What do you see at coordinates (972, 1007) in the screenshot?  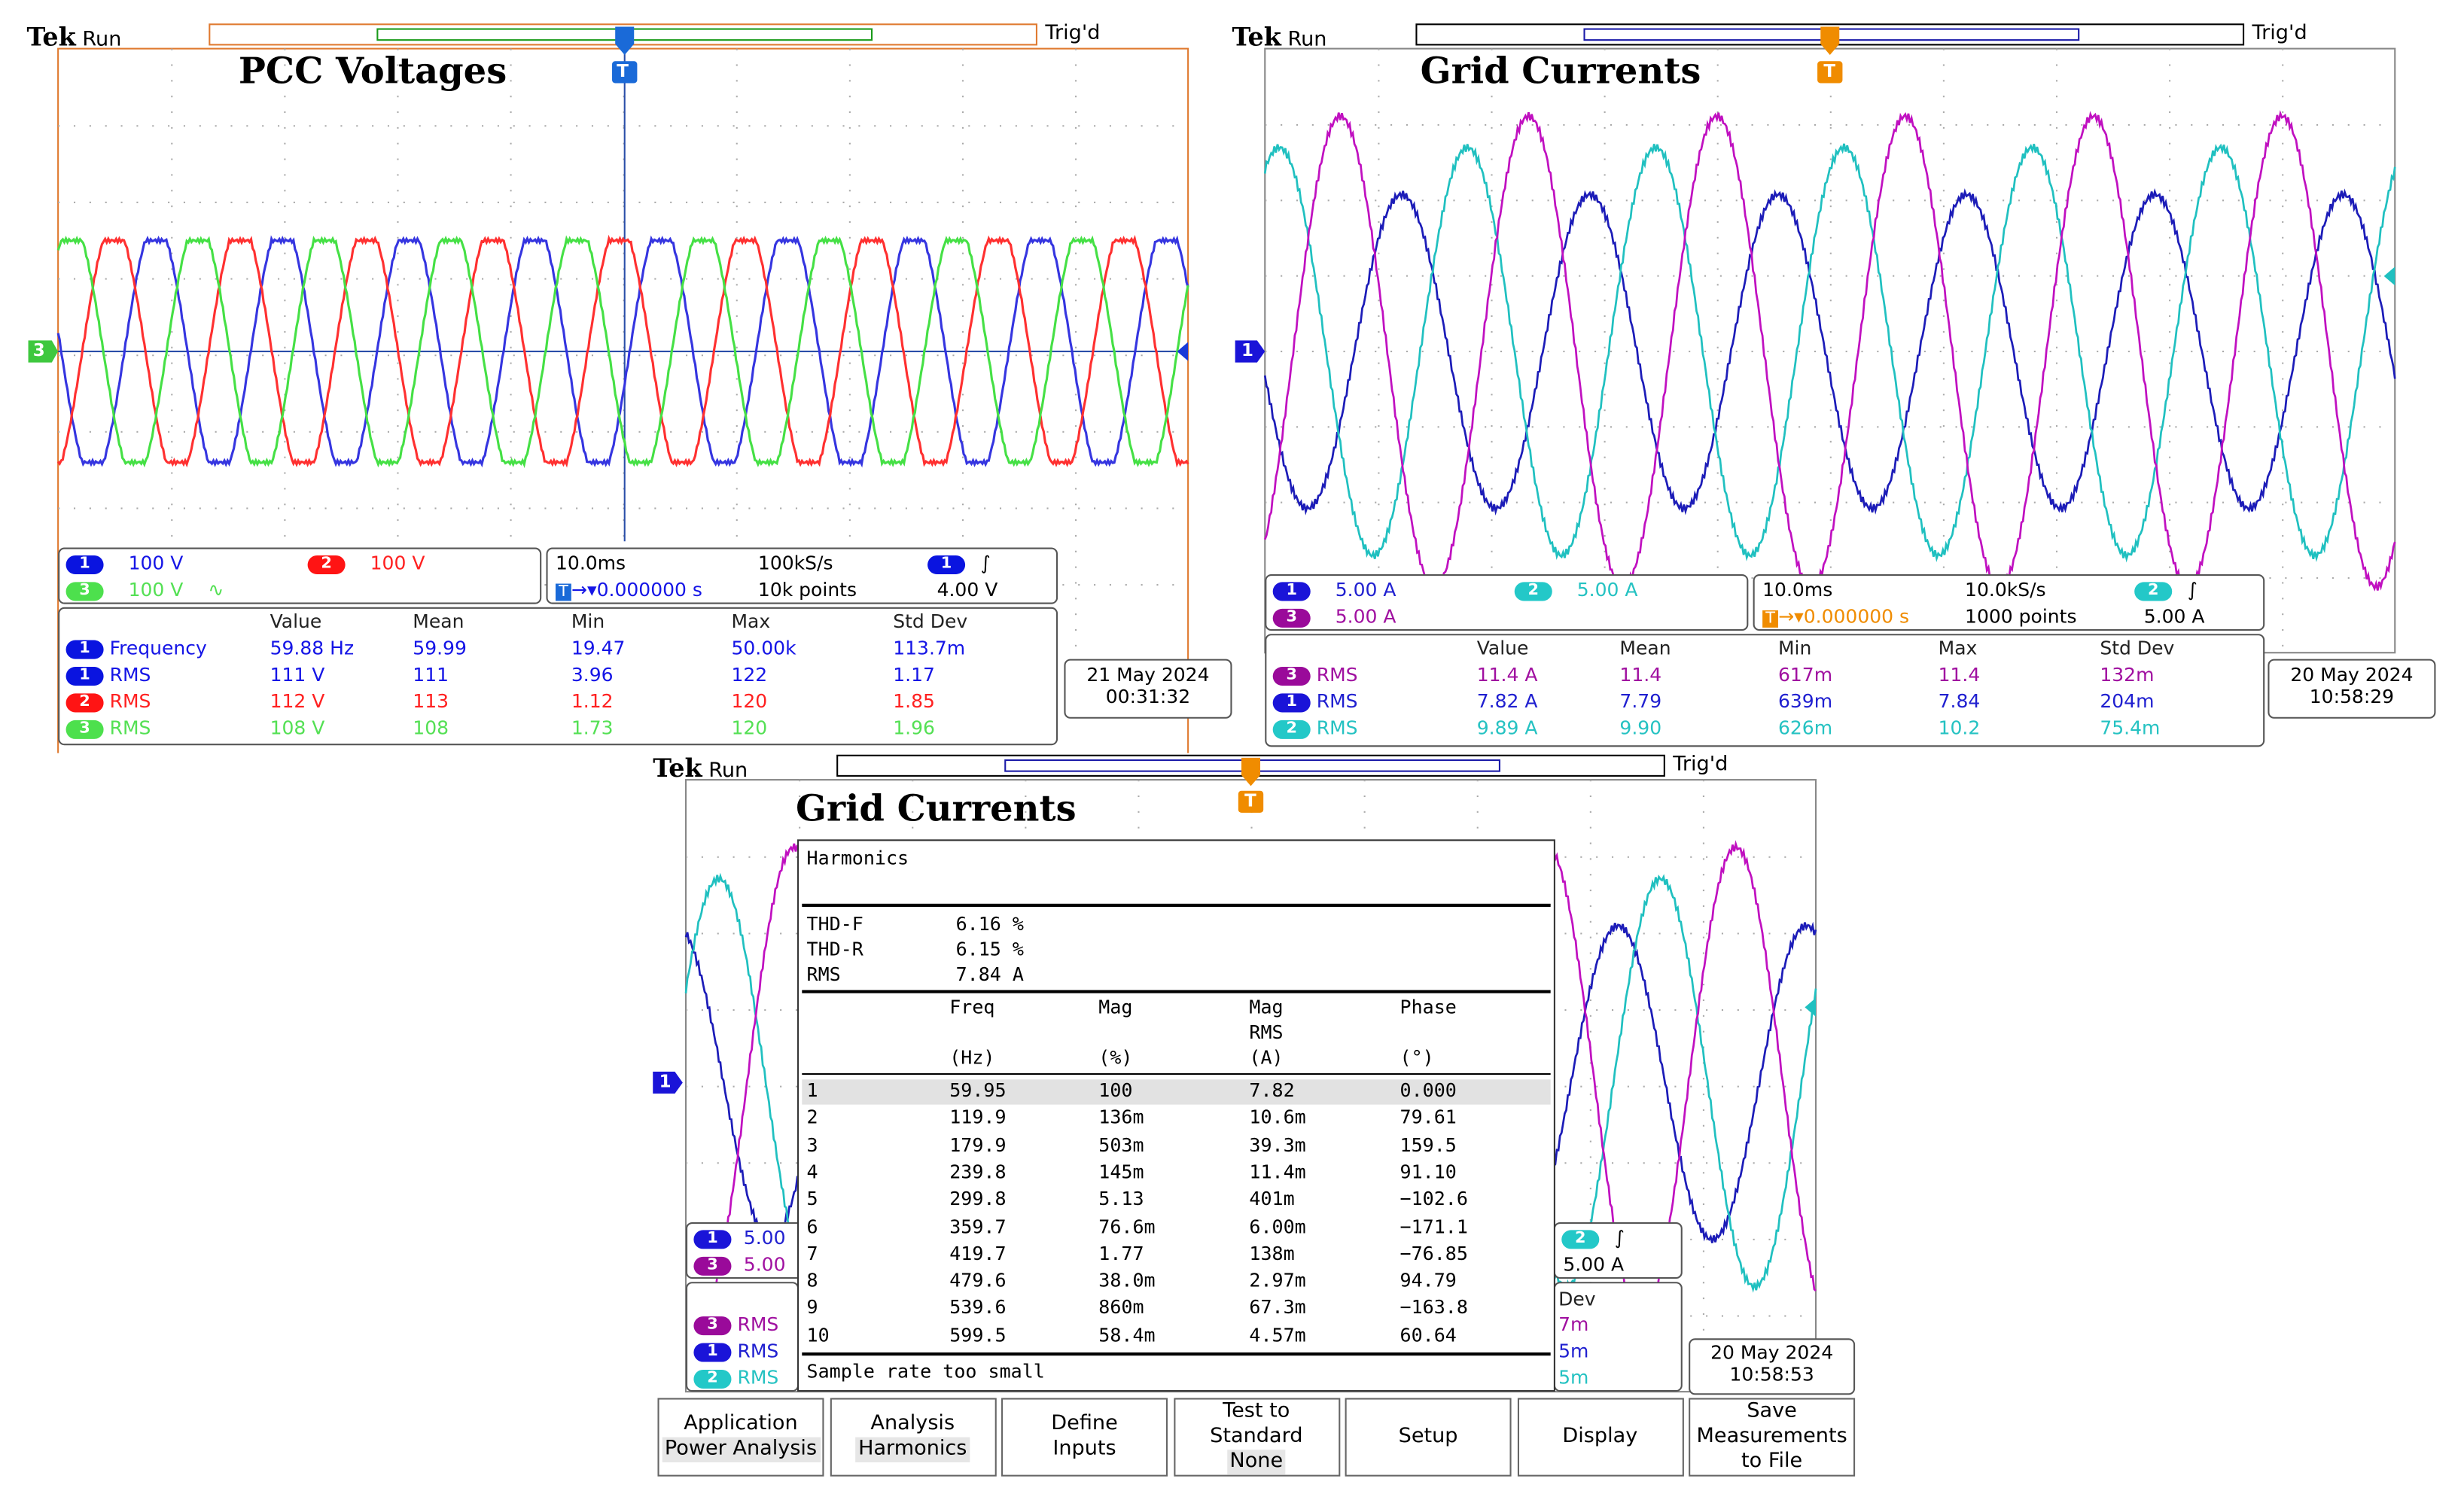 I see `col-freq: Freq` at bounding box center [972, 1007].